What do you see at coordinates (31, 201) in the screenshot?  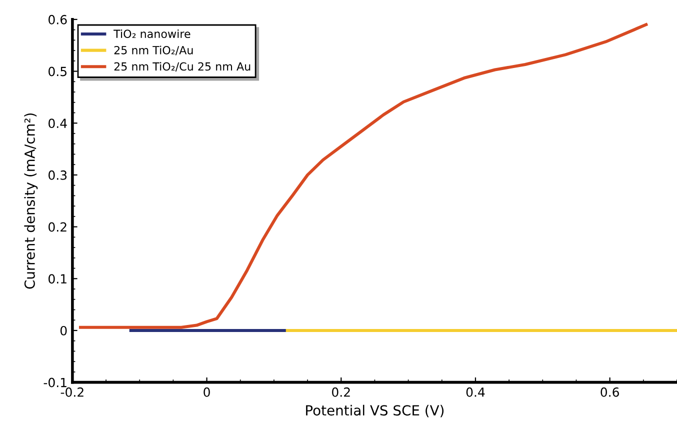 I see `y-axis-title: Current density (mA/cm²)` at bounding box center [31, 201].